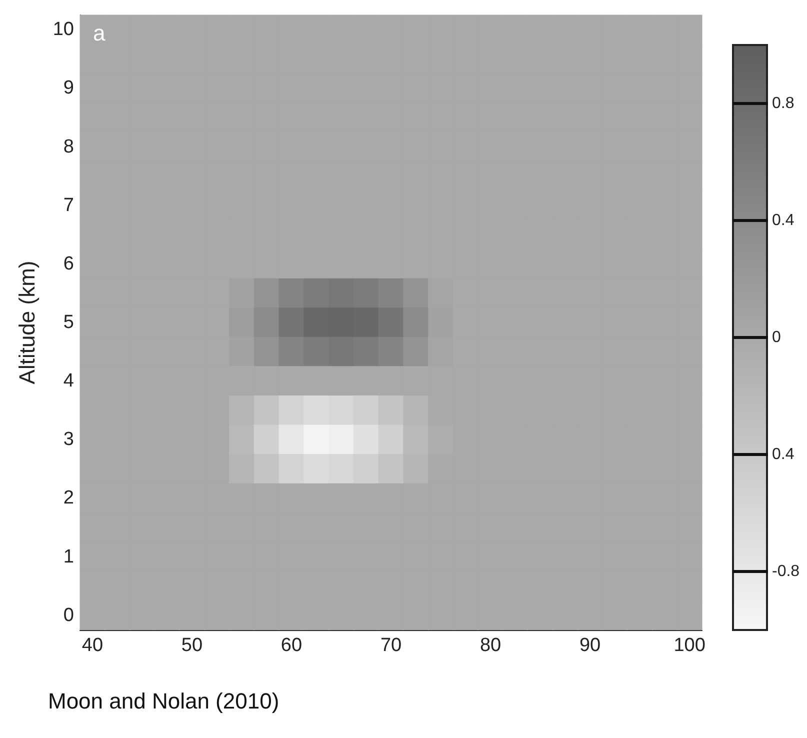  What do you see at coordinates (391, 645) in the screenshot?
I see `x-tick-label: 70` at bounding box center [391, 645].